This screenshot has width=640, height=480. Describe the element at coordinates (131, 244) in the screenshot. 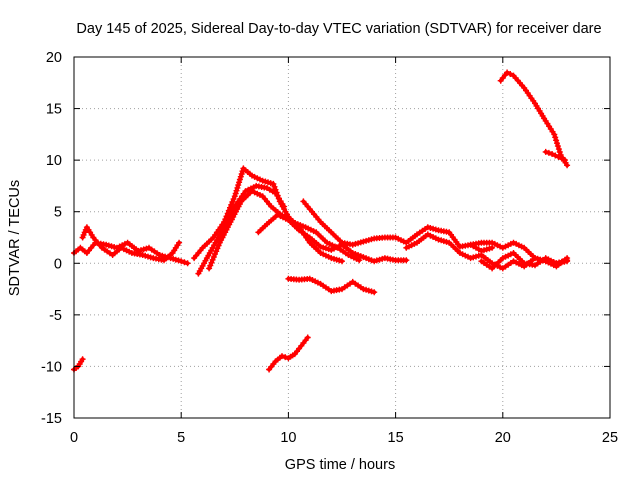

I see `series-track-b` at that location.